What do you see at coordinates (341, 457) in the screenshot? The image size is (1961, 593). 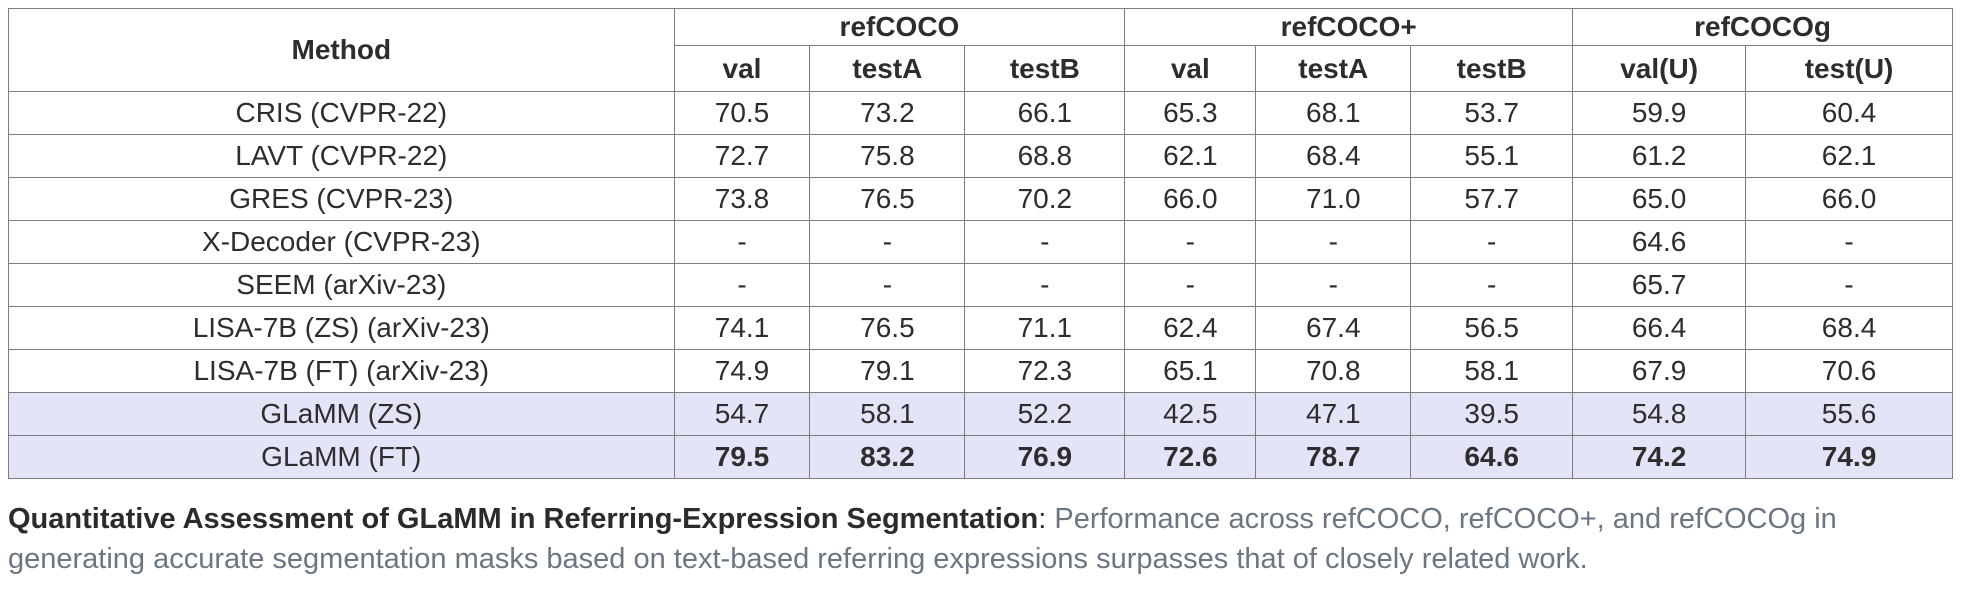 I see `method-cell: GLaMM (FT)` at bounding box center [341, 457].